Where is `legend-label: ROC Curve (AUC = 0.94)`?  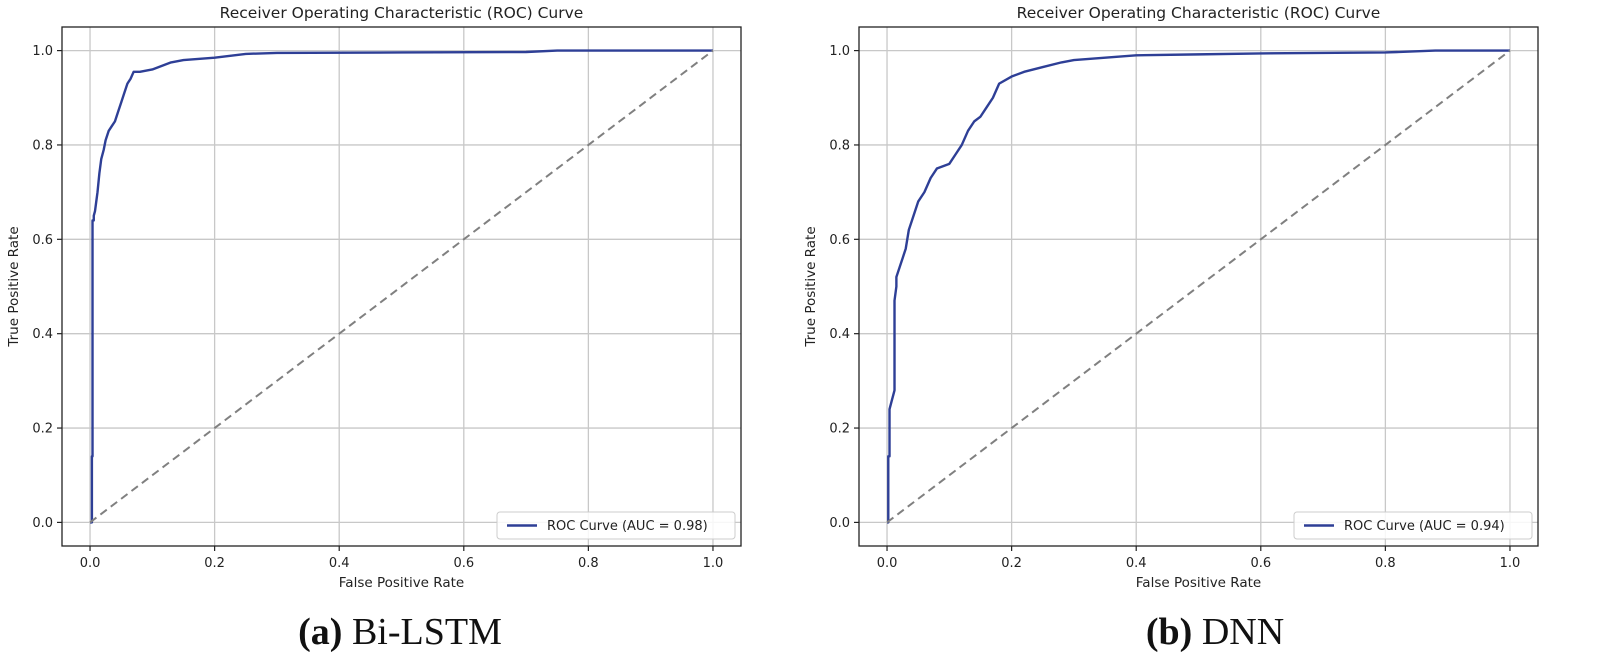
legend-label: ROC Curve (AUC = 0.94) is located at coordinates (1424, 526).